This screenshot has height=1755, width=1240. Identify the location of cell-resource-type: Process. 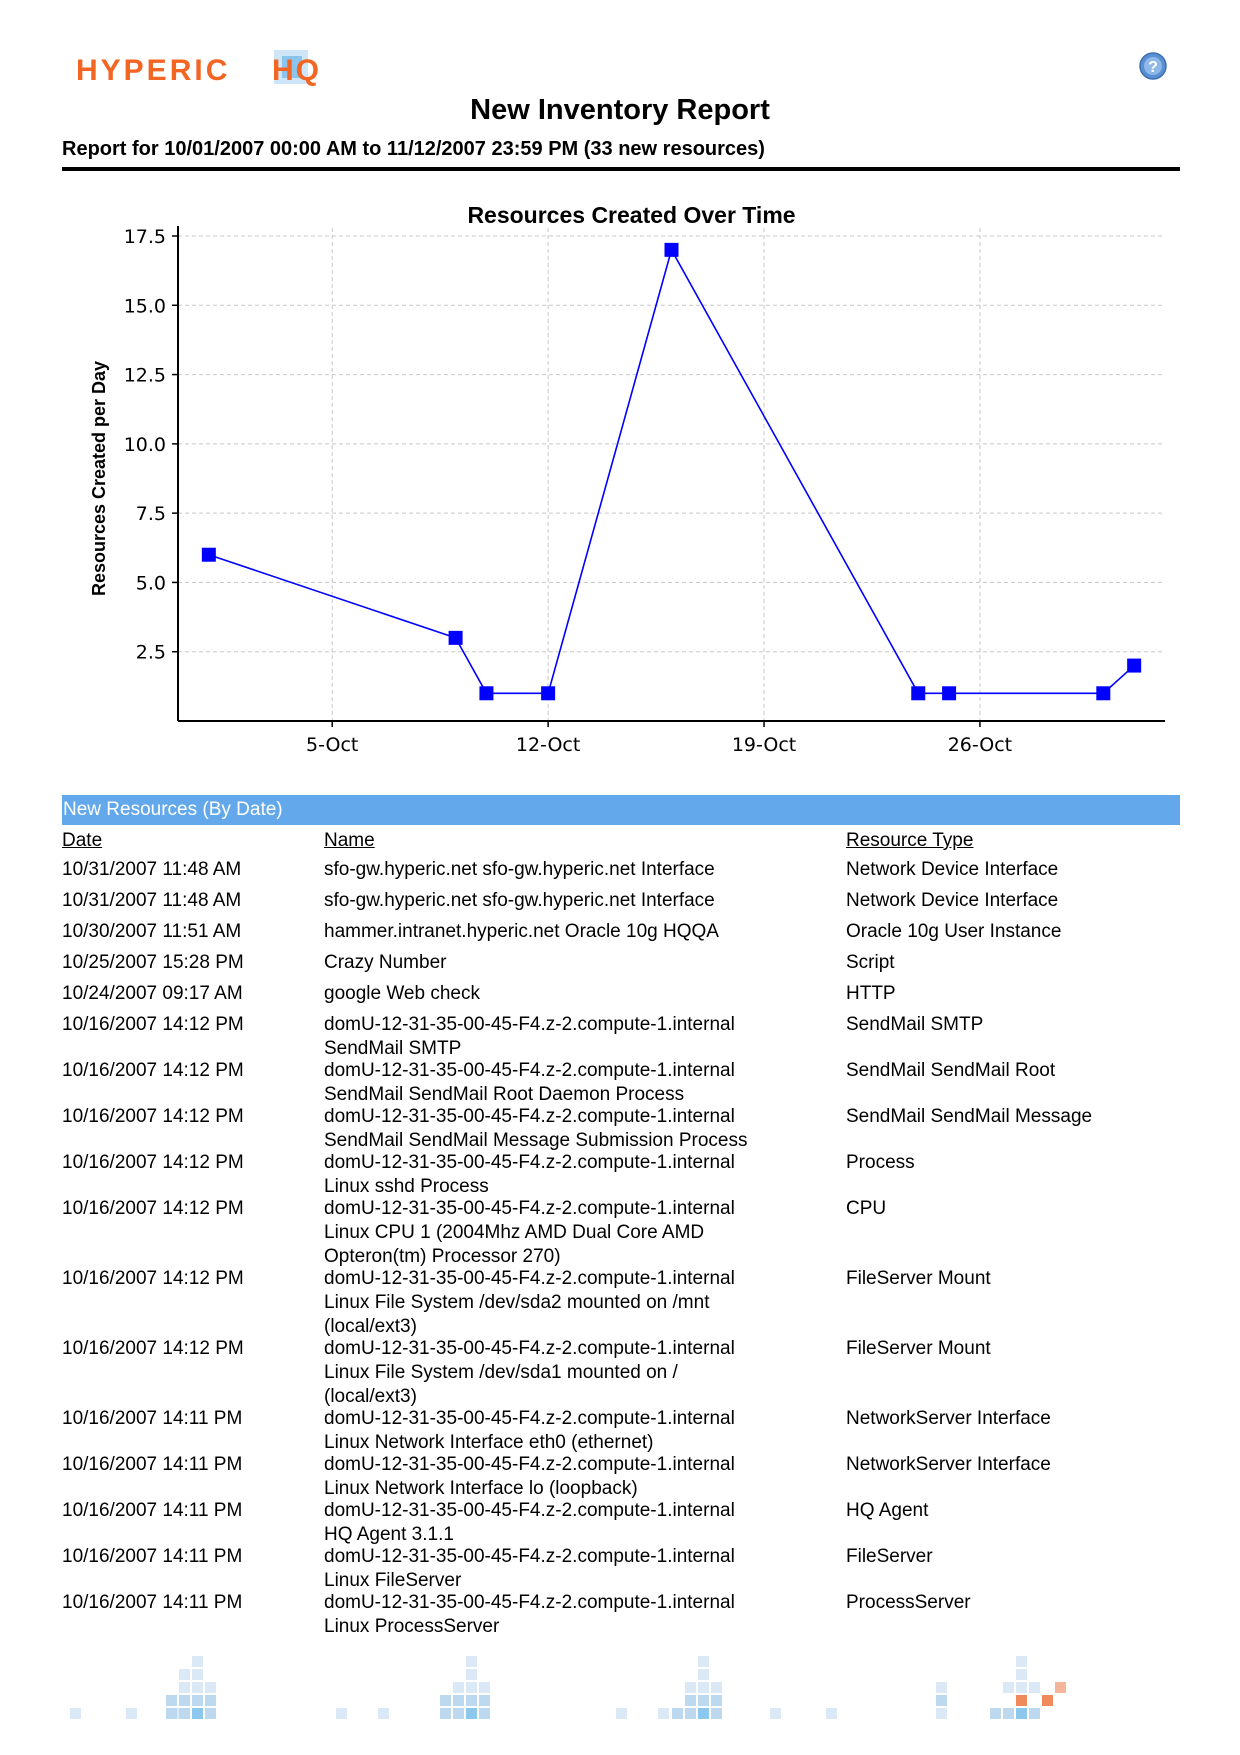
(880, 1162).